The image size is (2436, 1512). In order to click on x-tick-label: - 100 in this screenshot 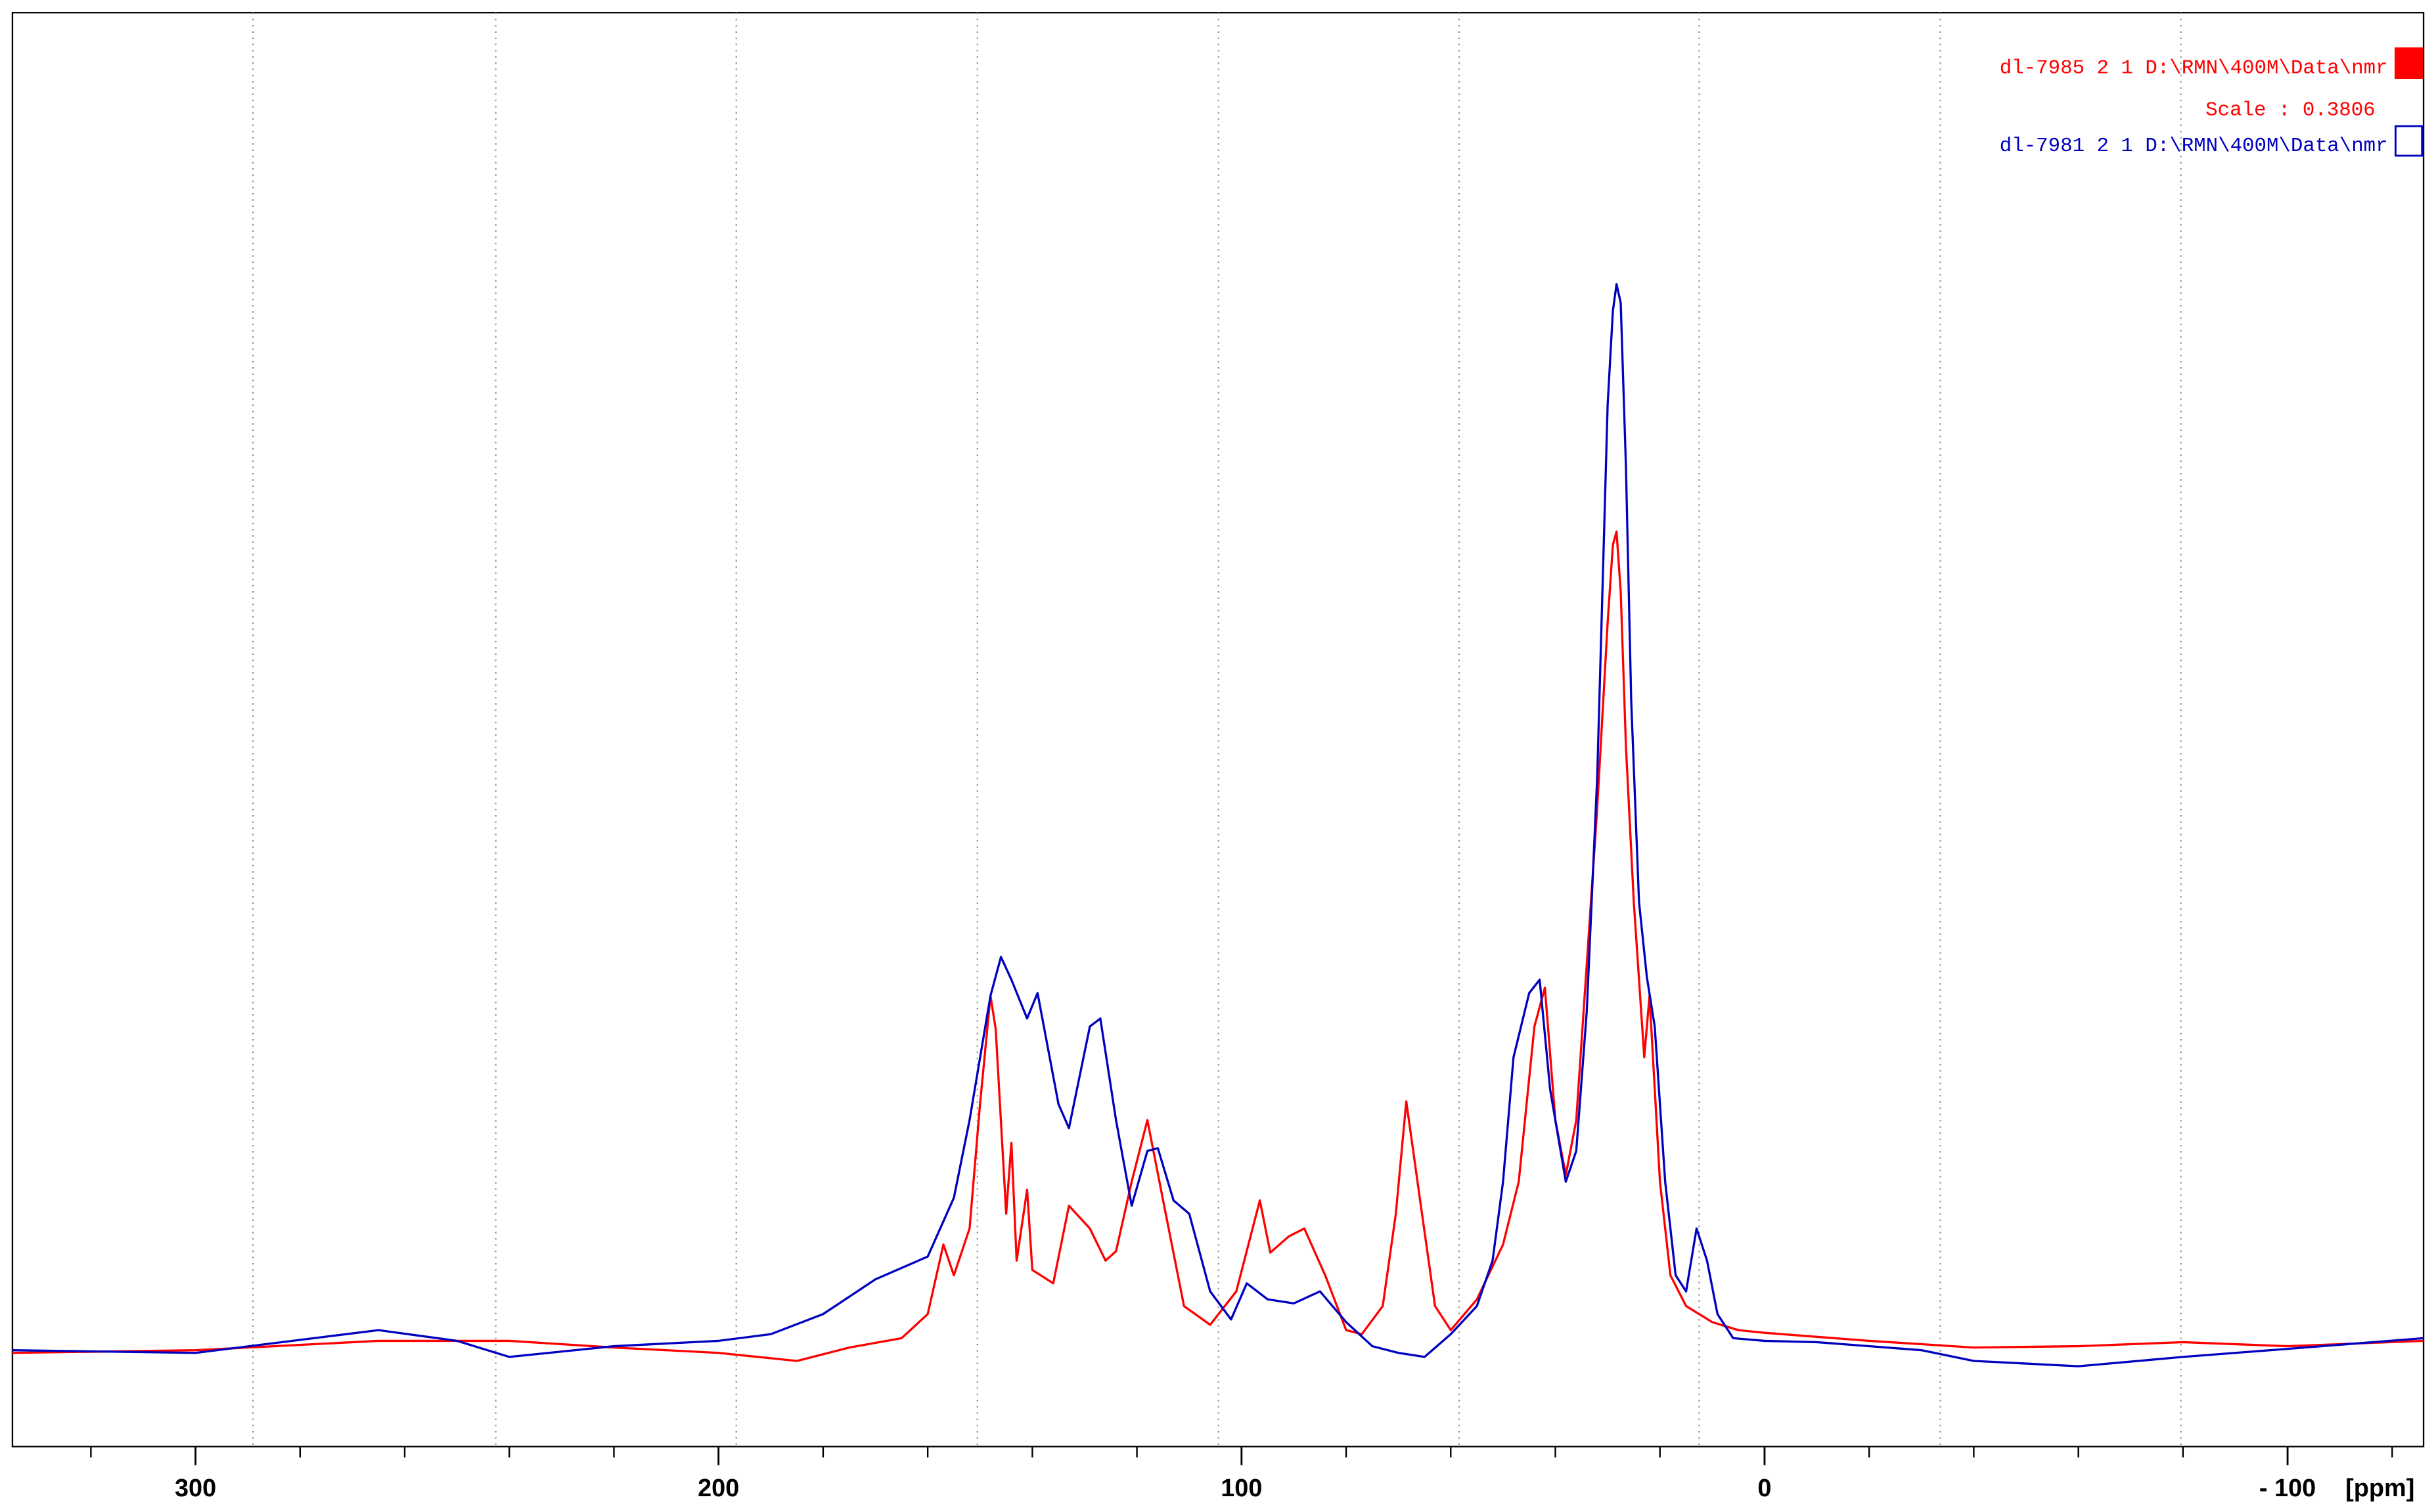, I will do `click(2287, 1488)`.